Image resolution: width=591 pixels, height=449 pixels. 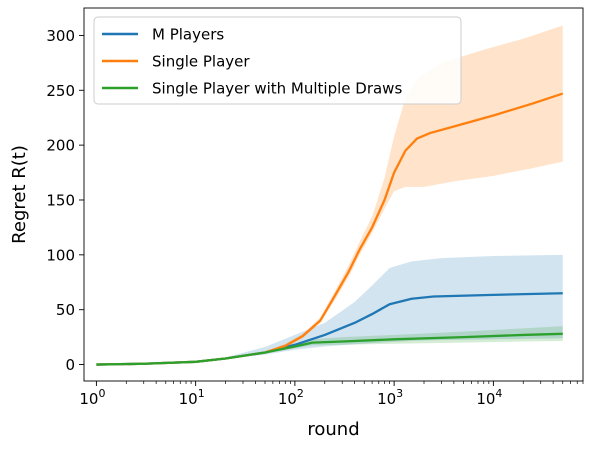 What do you see at coordinates (201, 62) in the screenshot?
I see `legend-label-1: Single Player` at bounding box center [201, 62].